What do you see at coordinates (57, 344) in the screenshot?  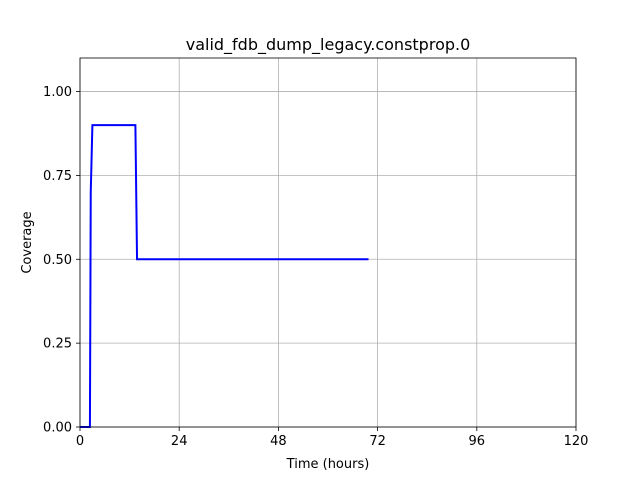 I see `y-tick-label-0.25: 0.25` at bounding box center [57, 344].